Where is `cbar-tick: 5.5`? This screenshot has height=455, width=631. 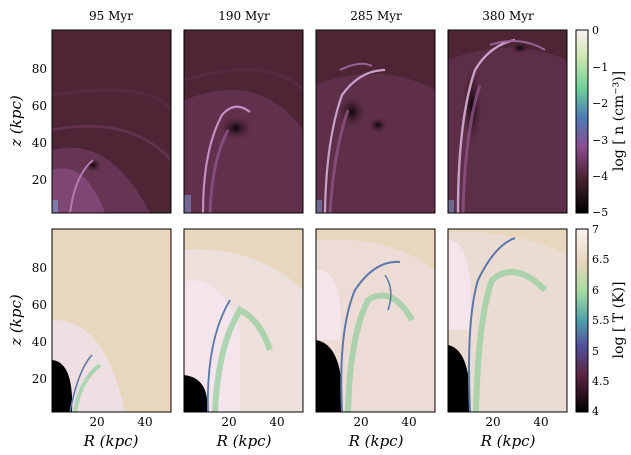 cbar-tick: 5.5 is located at coordinates (601, 320).